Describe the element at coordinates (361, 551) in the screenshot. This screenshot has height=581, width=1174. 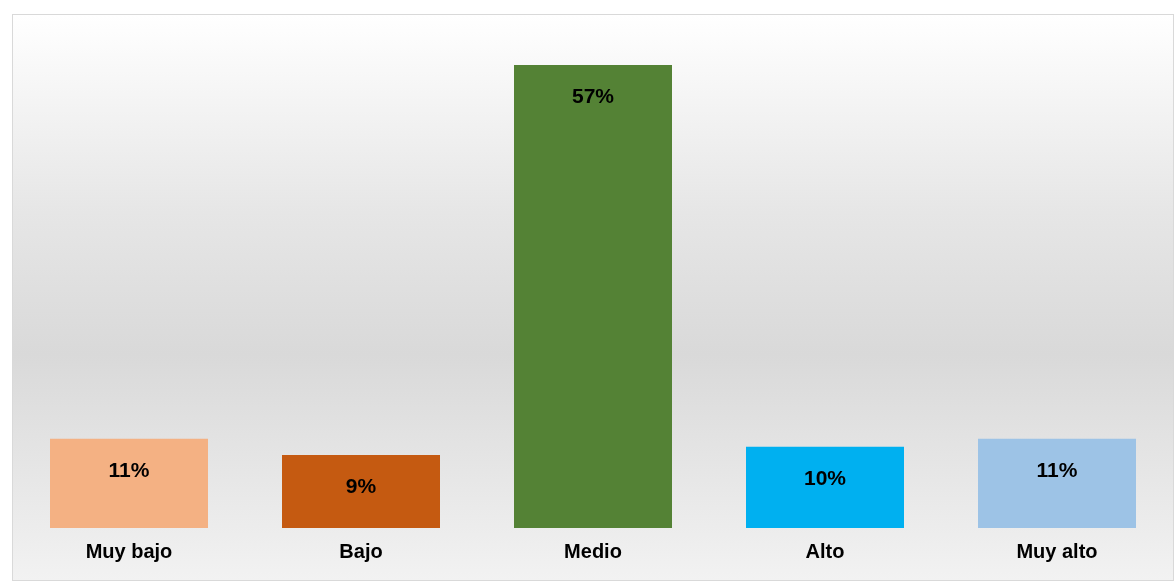
I see `x-tick-label: Bajo` at that location.